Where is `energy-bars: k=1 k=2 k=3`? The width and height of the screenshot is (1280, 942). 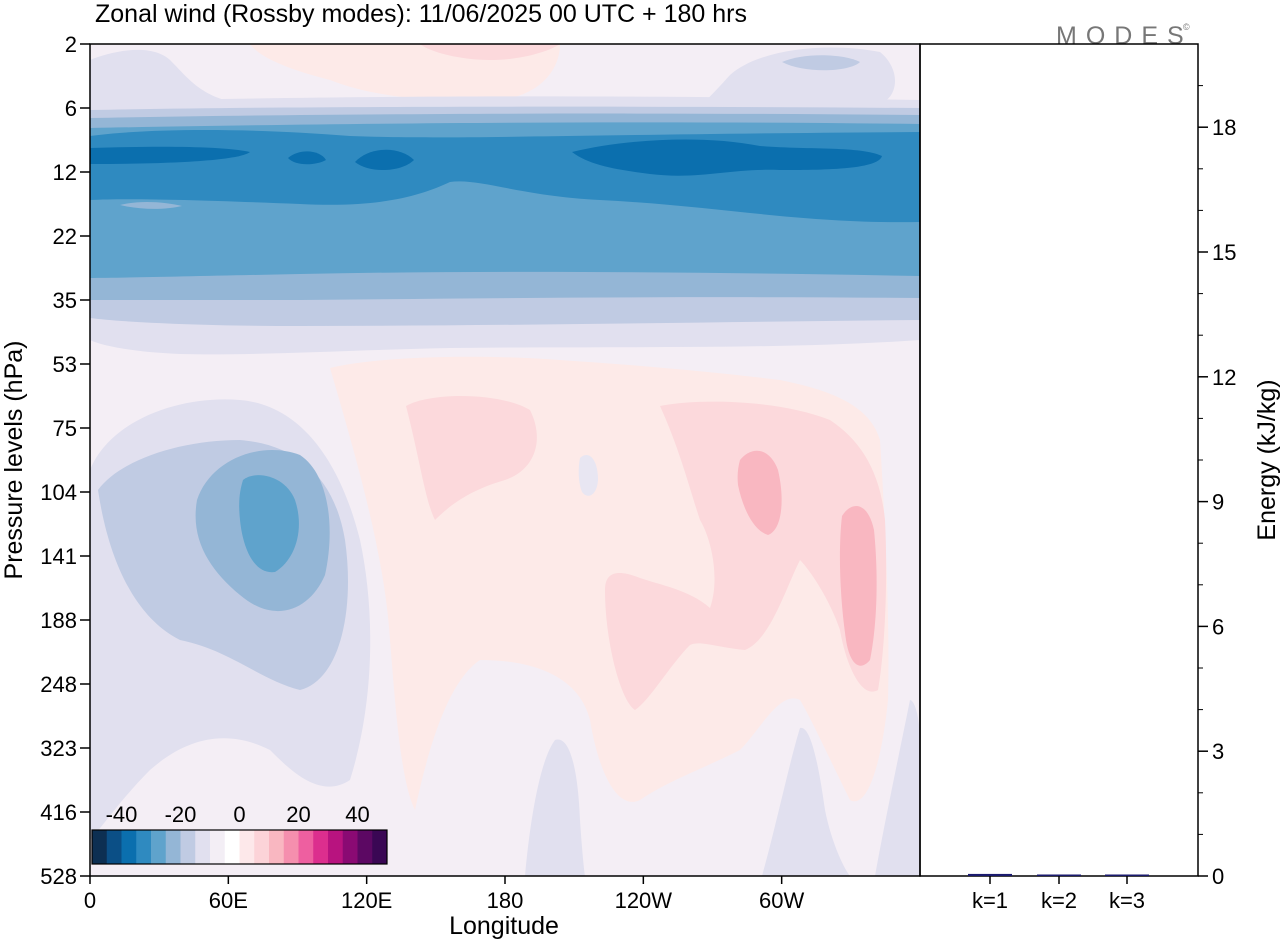 energy-bars: k=1 k=2 k=3 is located at coordinates (1058, 893).